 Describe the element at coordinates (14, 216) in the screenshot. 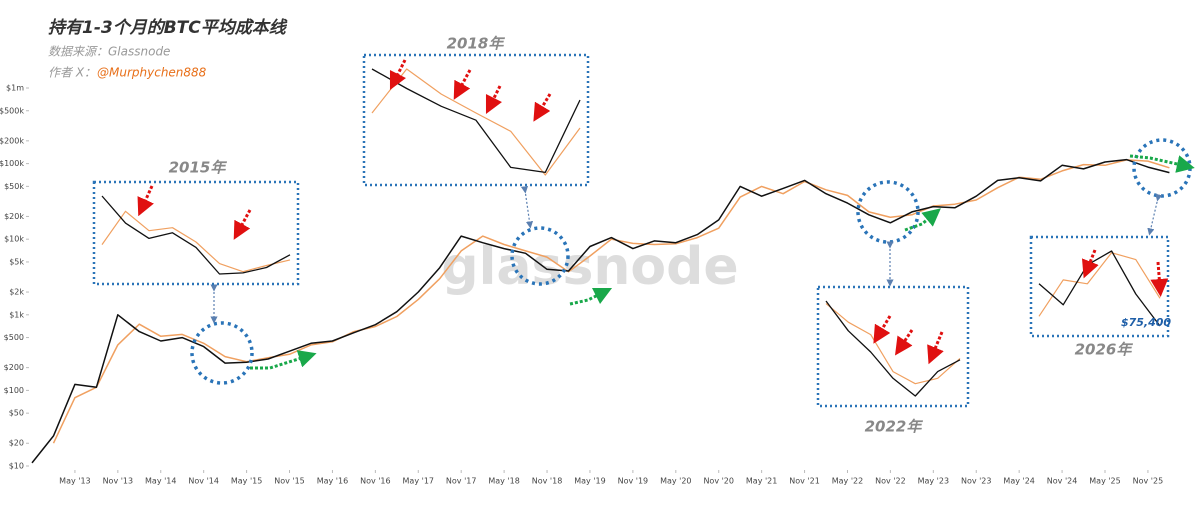

I see `y-tick-label: $20k` at that location.